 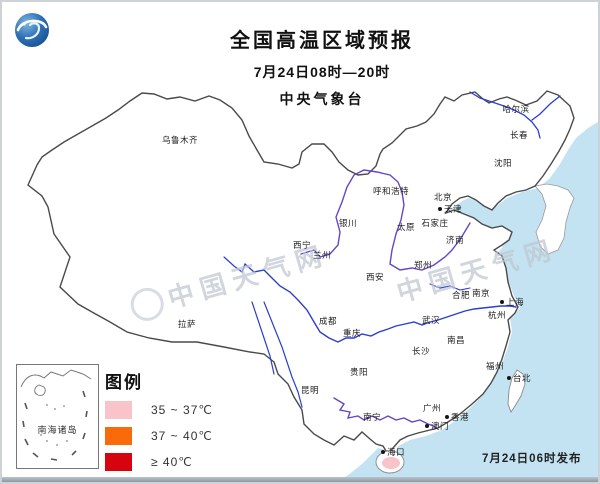 I want to click on city-label: 长春, so click(x=519, y=135).